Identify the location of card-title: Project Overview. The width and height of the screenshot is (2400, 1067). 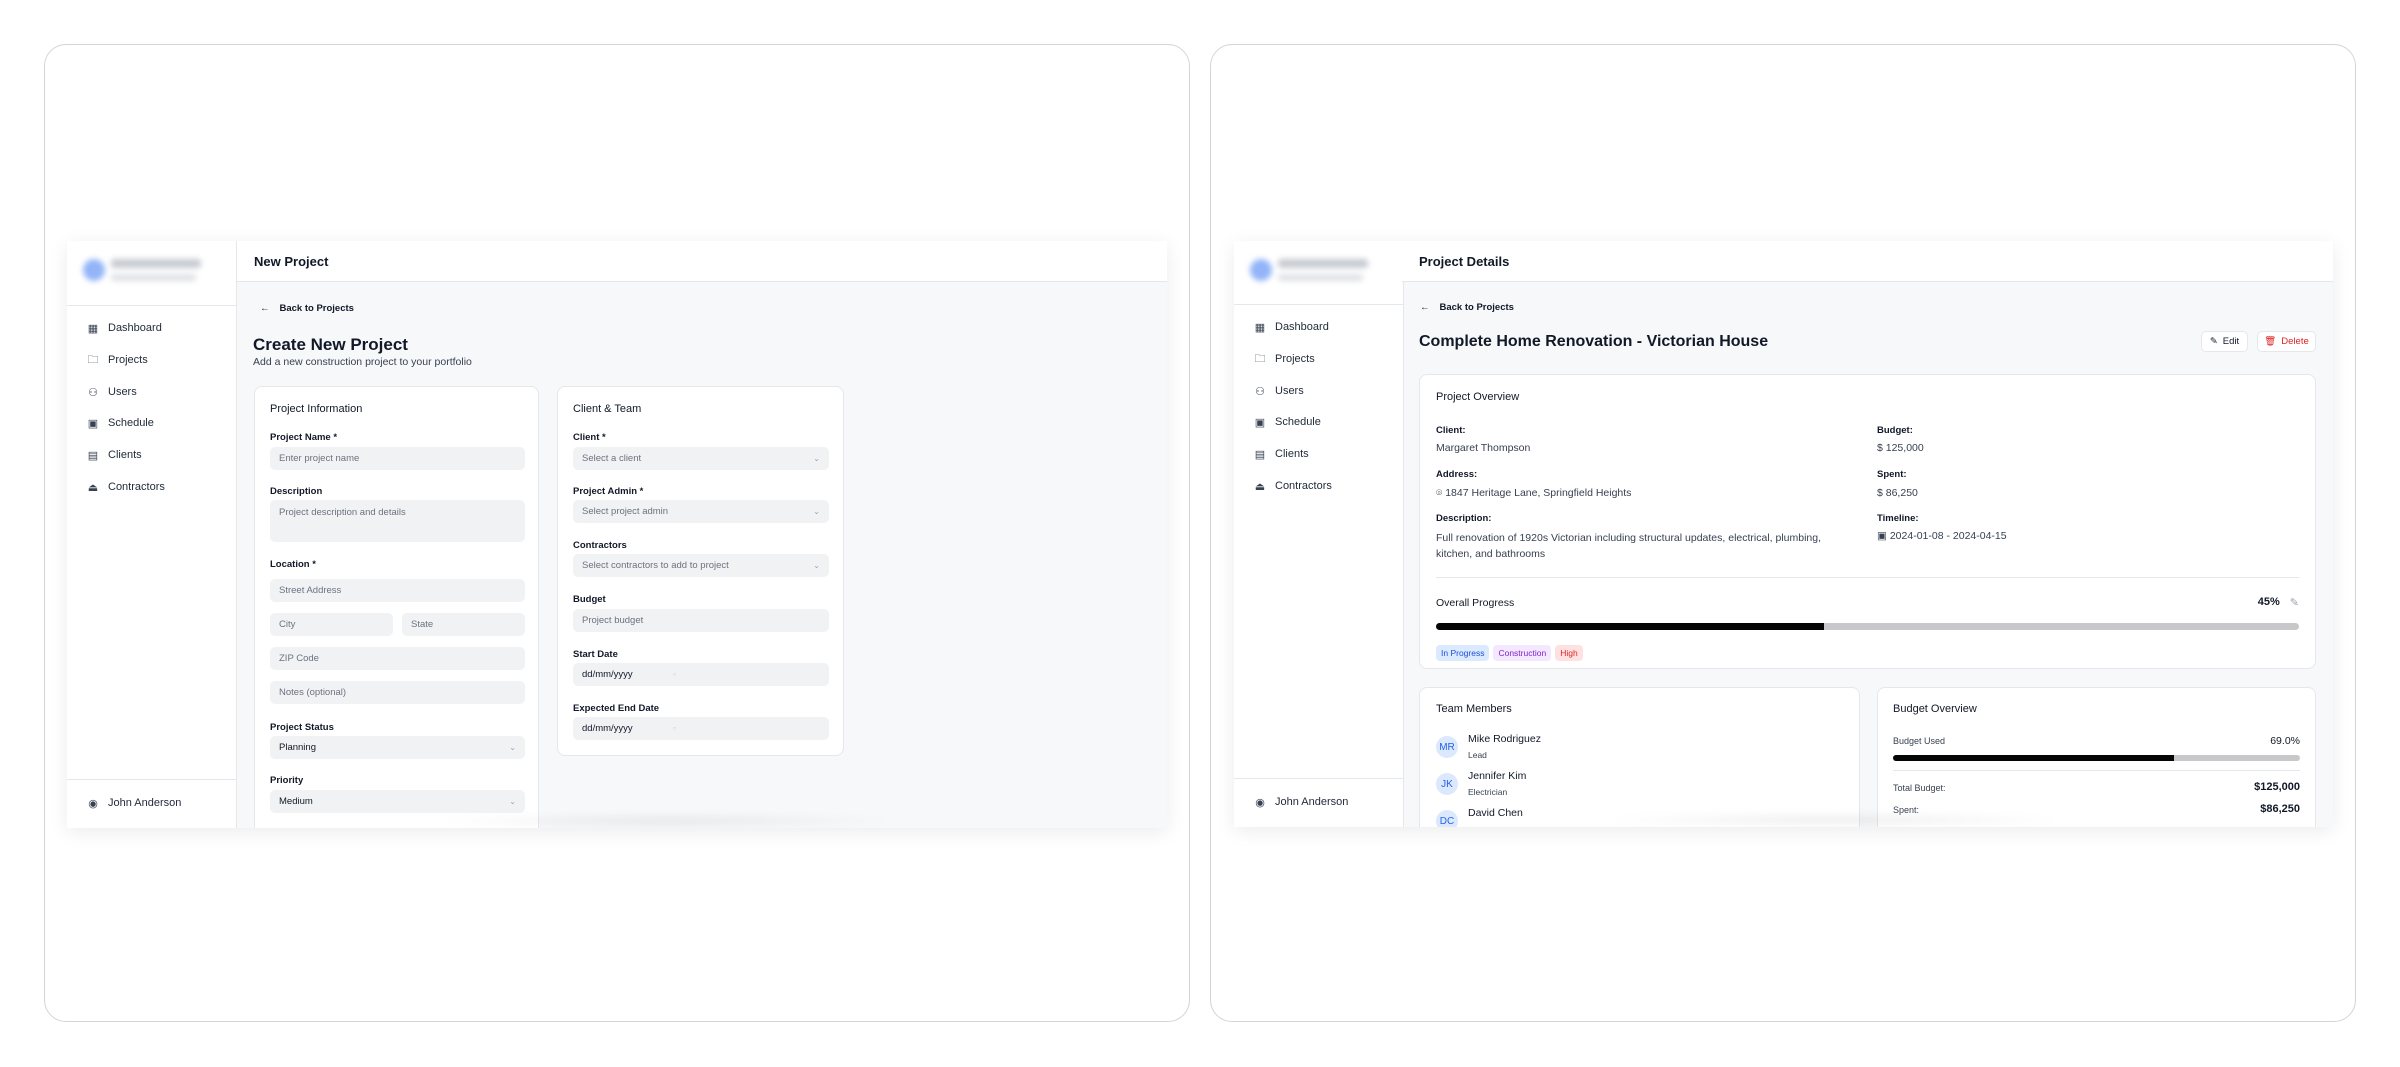
(1478, 397).